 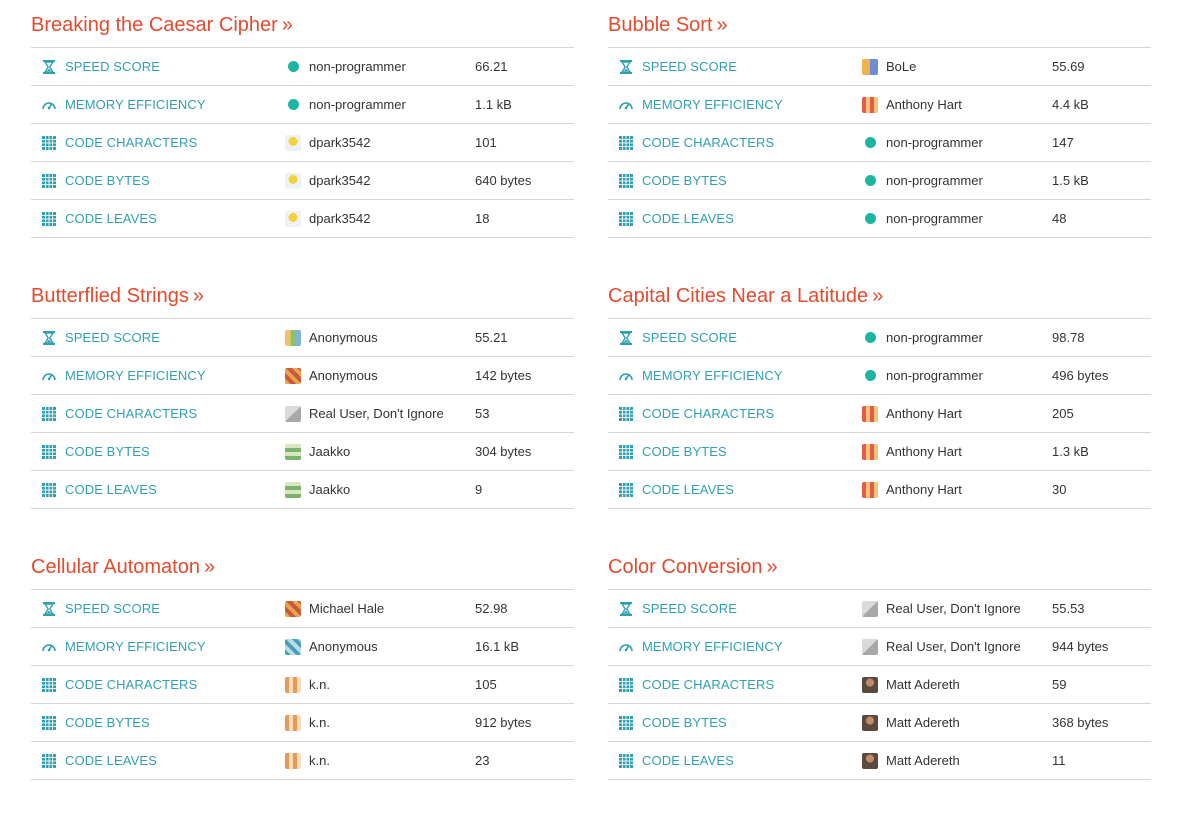 I want to click on record-value: 101, so click(x=486, y=142).